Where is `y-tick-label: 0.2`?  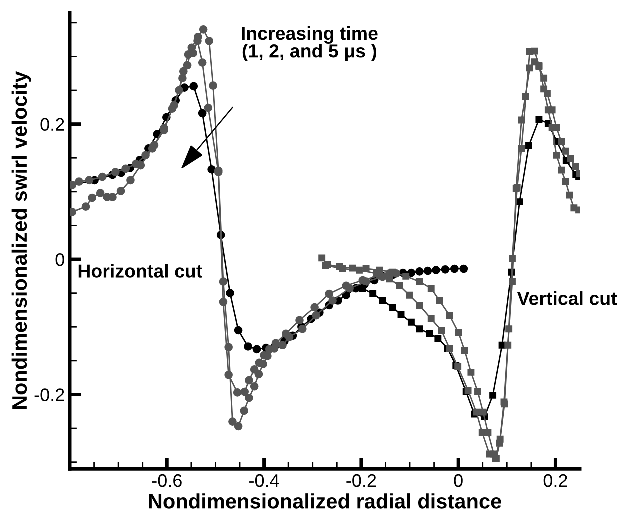
y-tick-label: 0.2 is located at coordinates (52, 125).